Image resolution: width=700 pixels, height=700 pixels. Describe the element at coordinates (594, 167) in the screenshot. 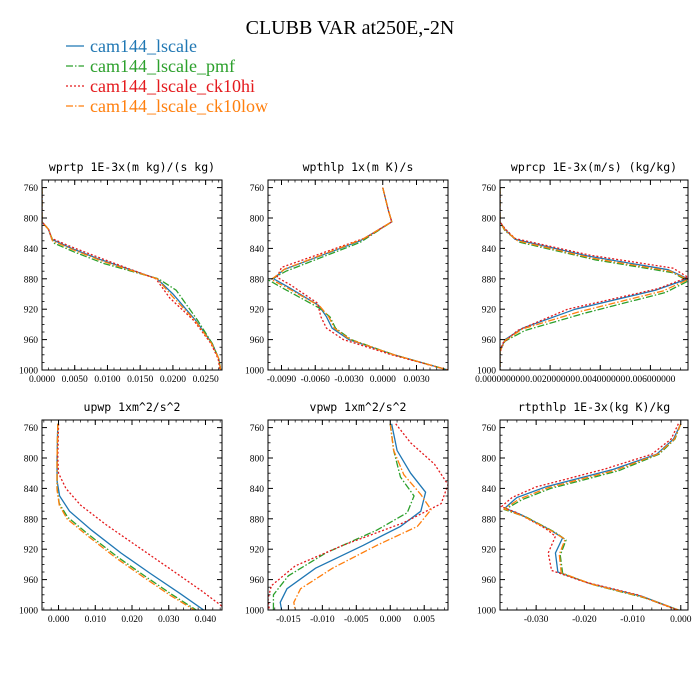

I see `panel-title: wprcp 1E-3x(m/s) (kg/kg)` at that location.